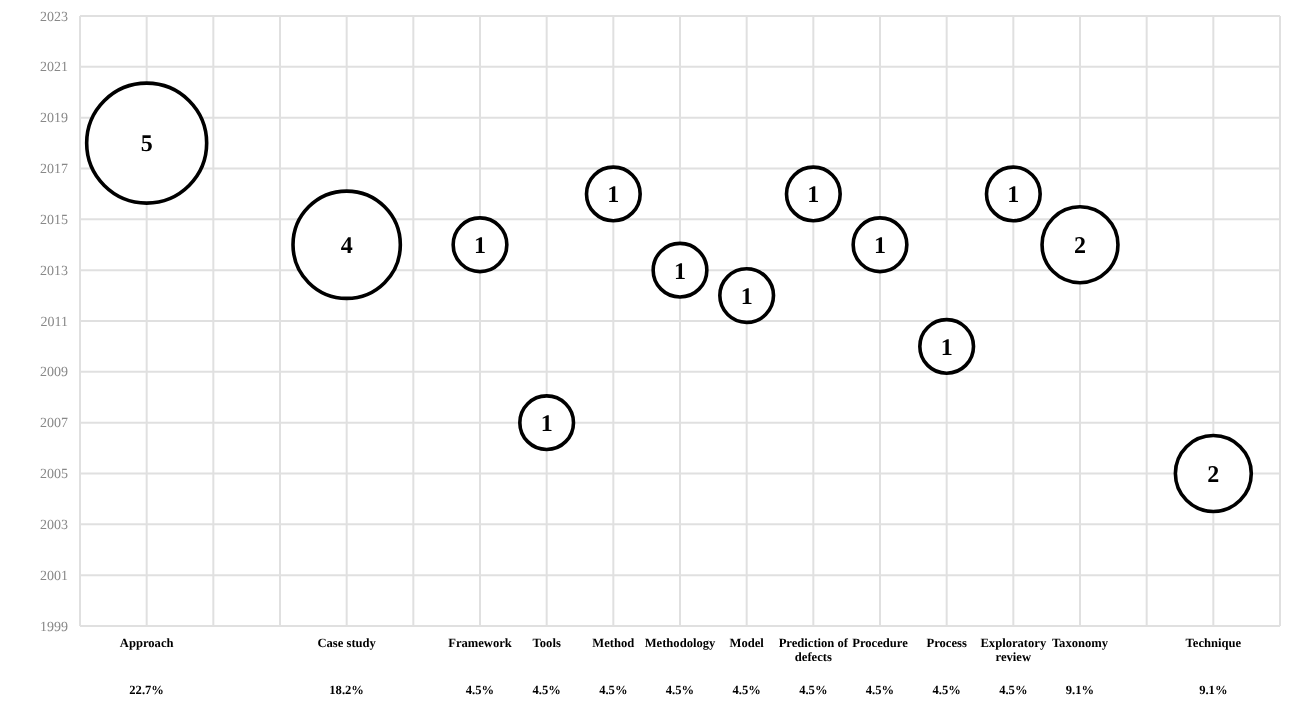 The height and width of the screenshot is (718, 1300). I want to click on data-label: 4, so click(346, 245).